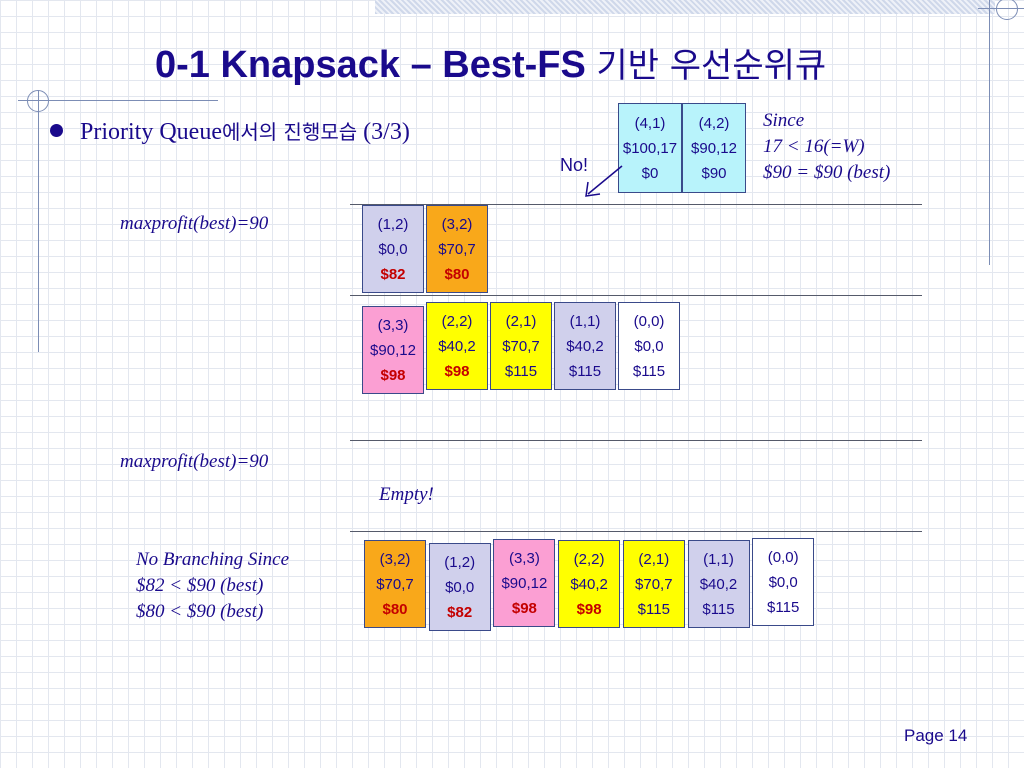  Describe the element at coordinates (685, 7) in the screenshot. I see `decorative-hatched-band` at that location.